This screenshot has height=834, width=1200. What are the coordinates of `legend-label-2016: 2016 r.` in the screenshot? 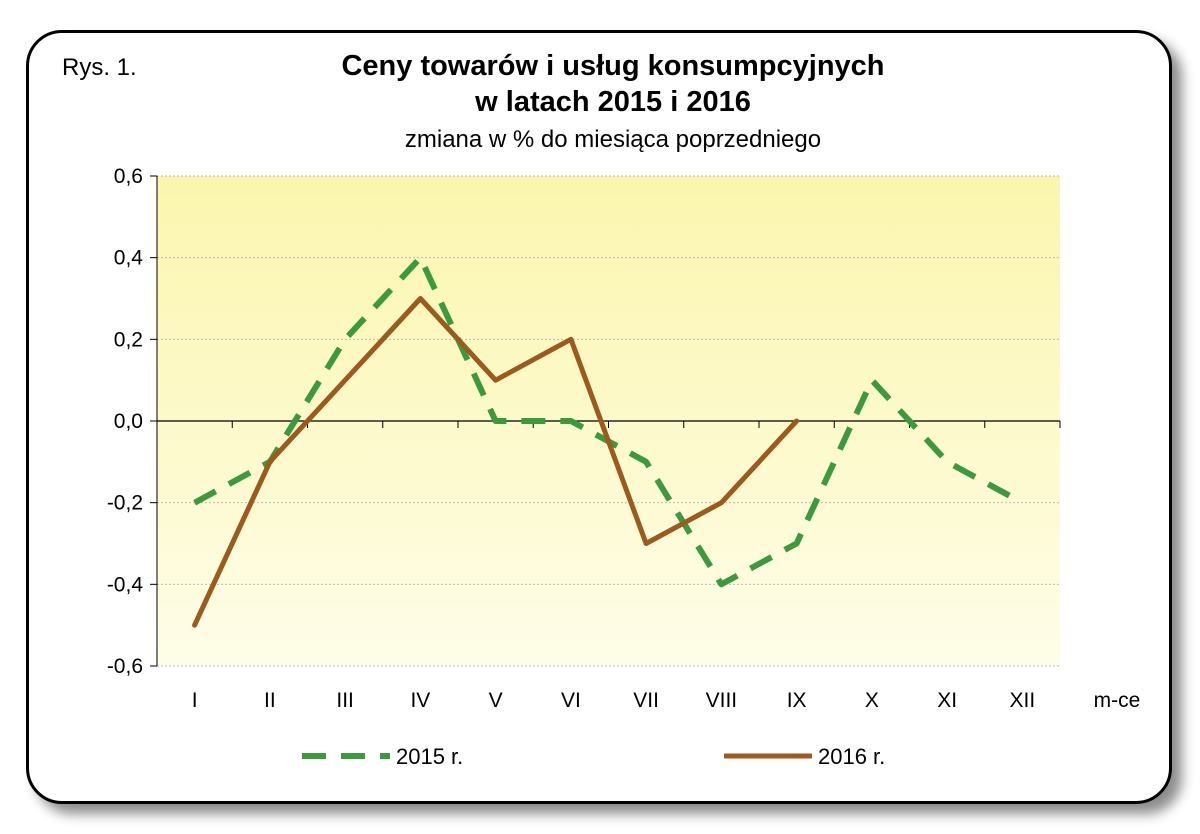 It's located at (851, 756).